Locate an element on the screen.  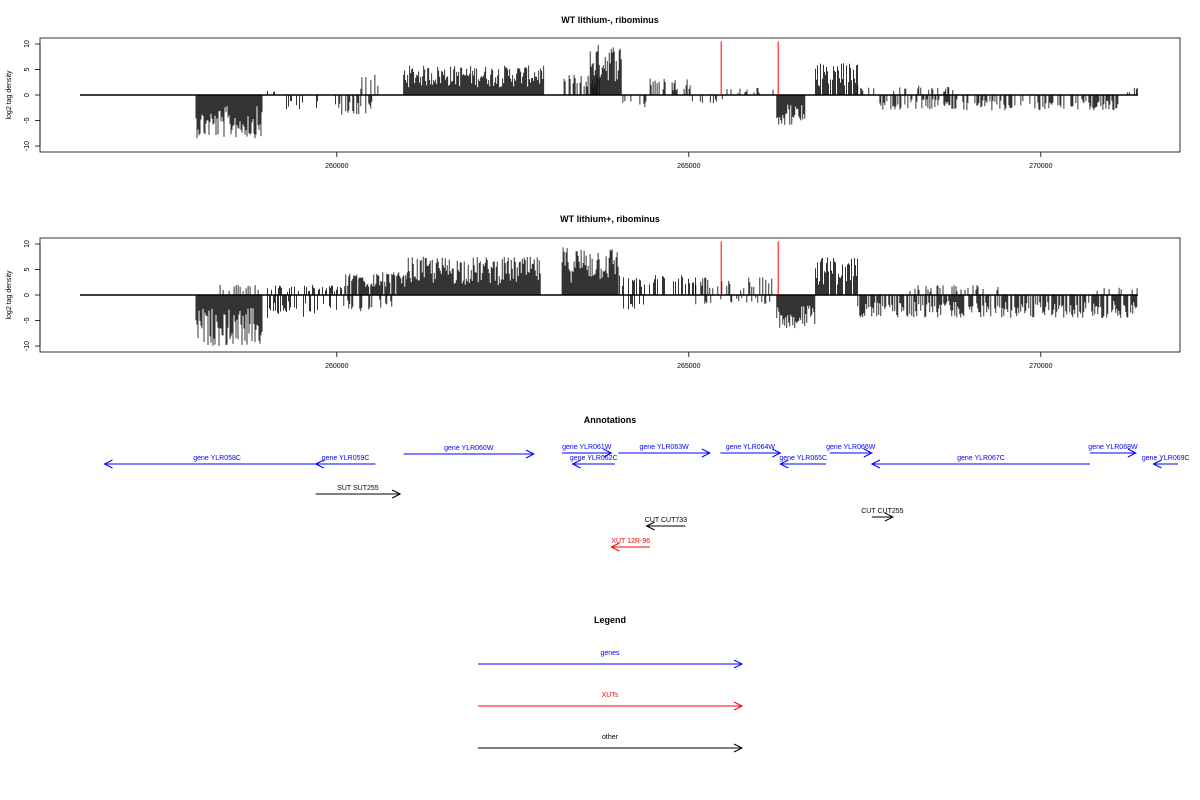
feature-label: gene YLR068W is located at coordinates (1113, 447).